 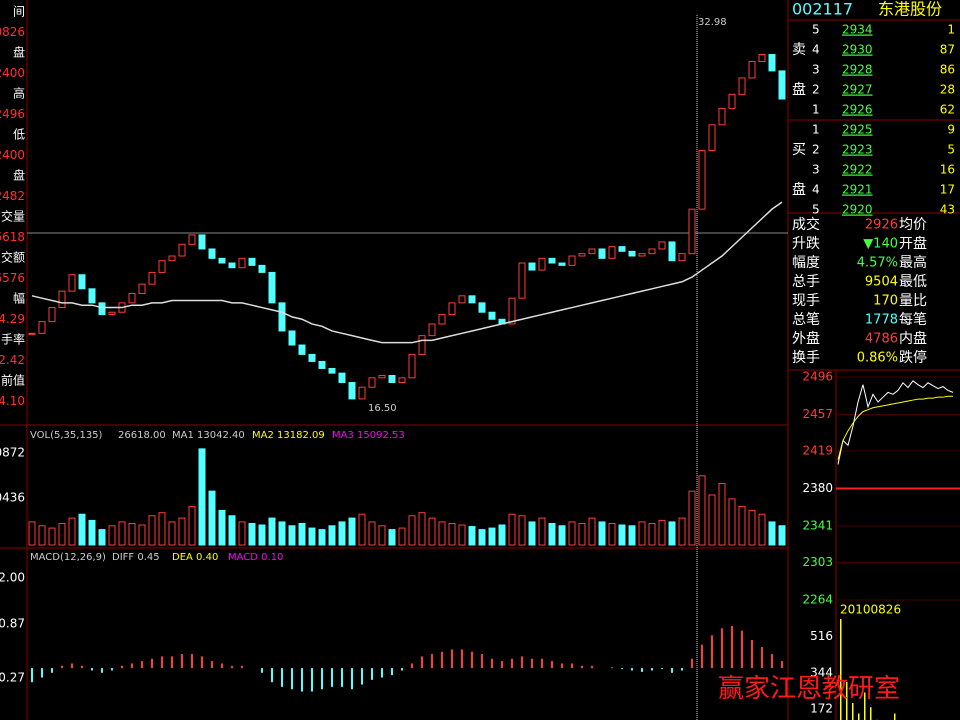 What do you see at coordinates (947, 50) in the screenshot?
I see `book-volume: 87` at bounding box center [947, 50].